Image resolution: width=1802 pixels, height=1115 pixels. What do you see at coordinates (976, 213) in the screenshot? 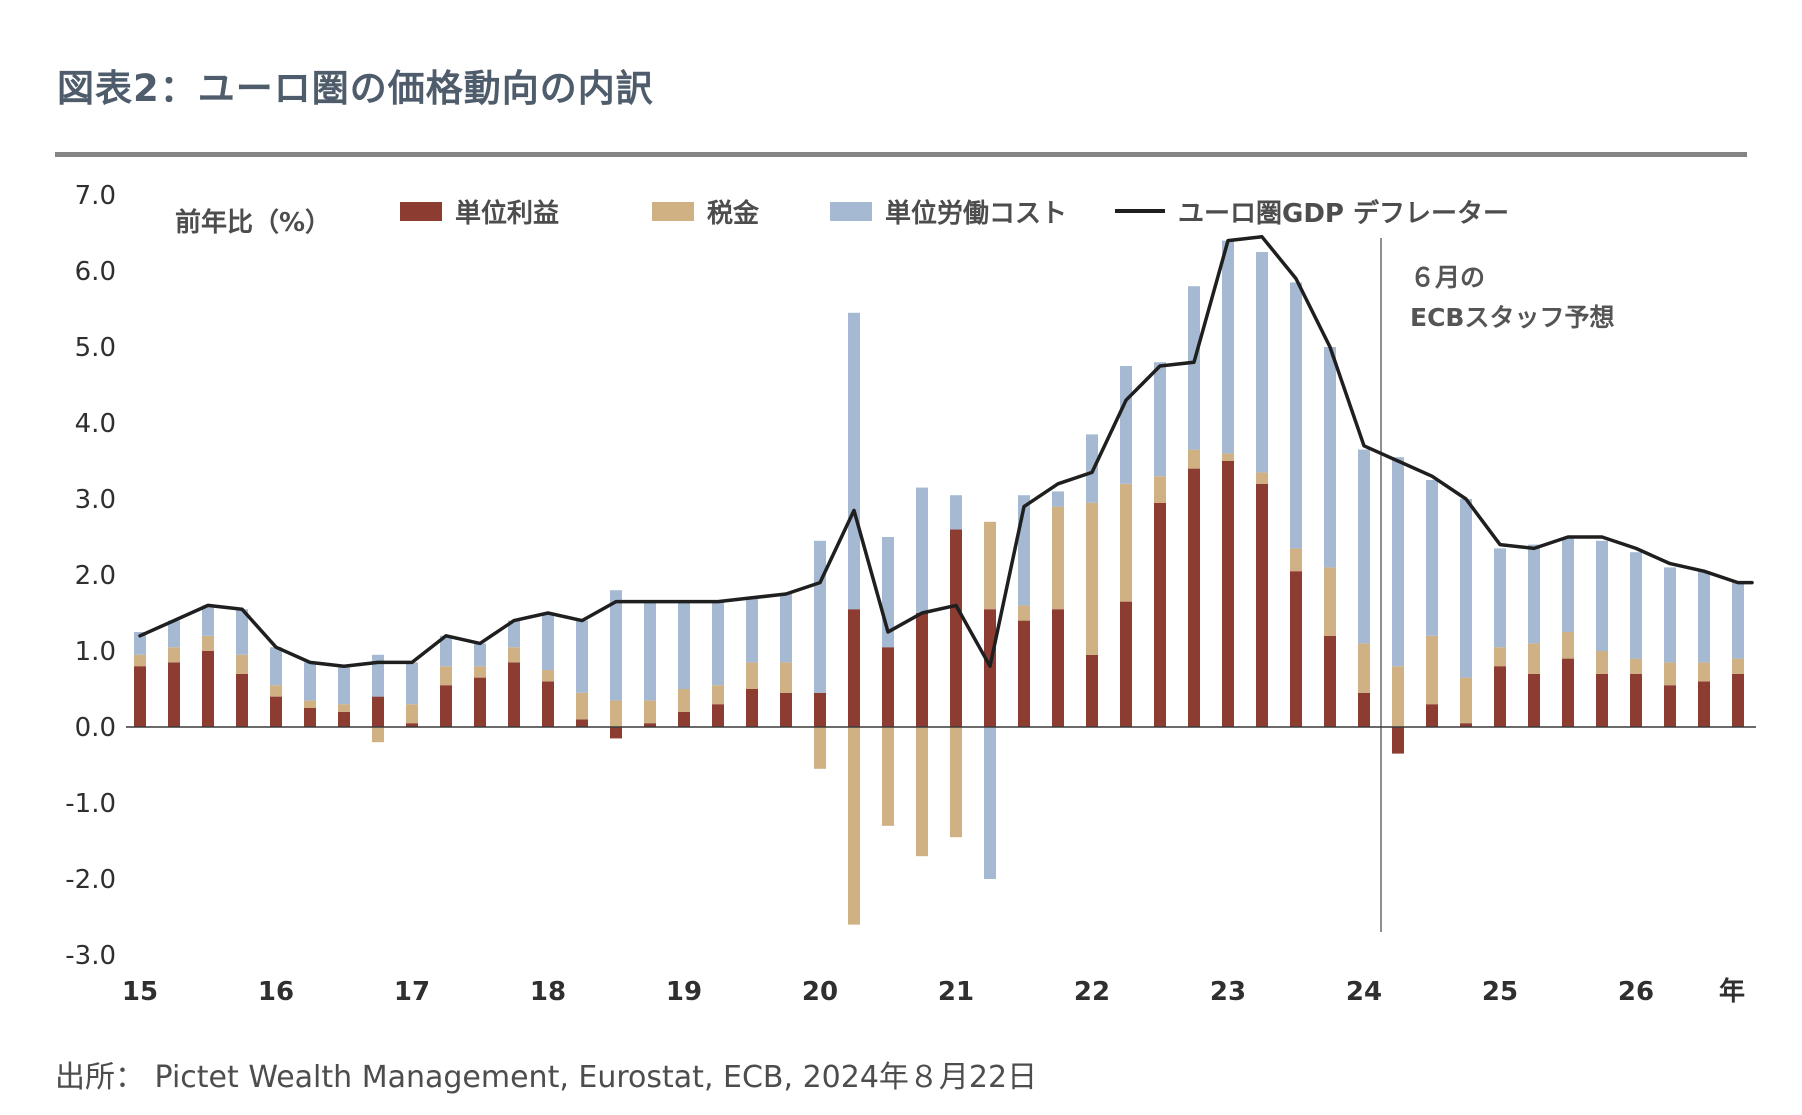
I see `legend-label: 単位労働コスト` at bounding box center [976, 213].